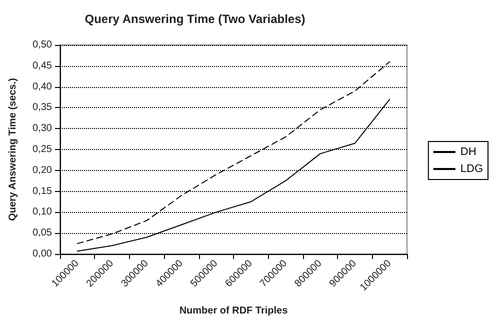 This screenshot has height=321, width=492. Describe the element at coordinates (233, 311) in the screenshot. I see `x-axis-title: Number of RDF Triples` at that location.